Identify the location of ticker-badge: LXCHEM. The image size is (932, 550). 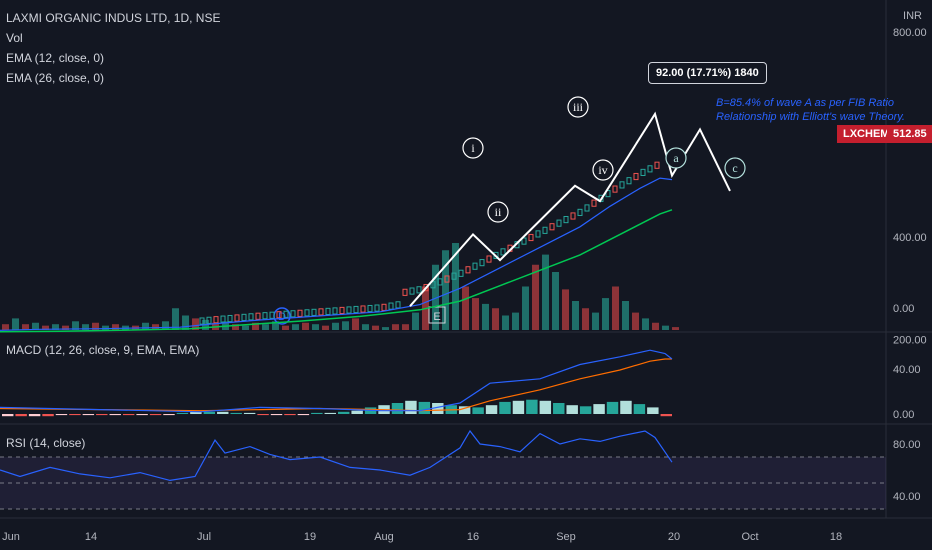
(866, 134).